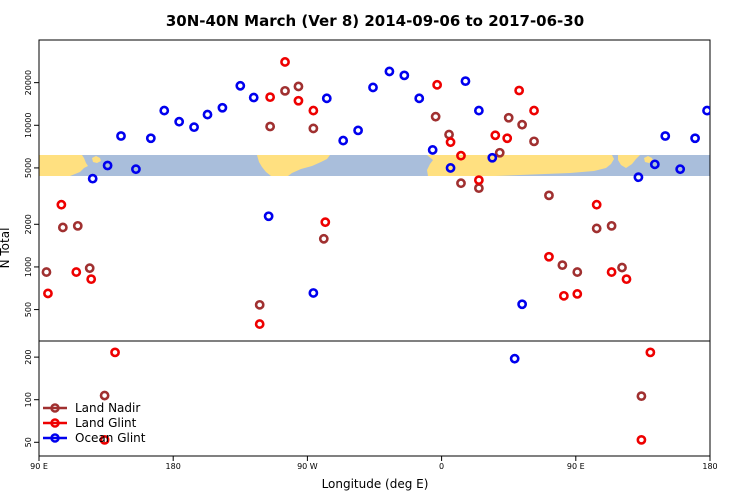 This screenshot has width=750, height=500. What do you see at coordinates (28, 168) in the screenshot?
I see `y-upper-tick-label: 5000` at bounding box center [28, 168].